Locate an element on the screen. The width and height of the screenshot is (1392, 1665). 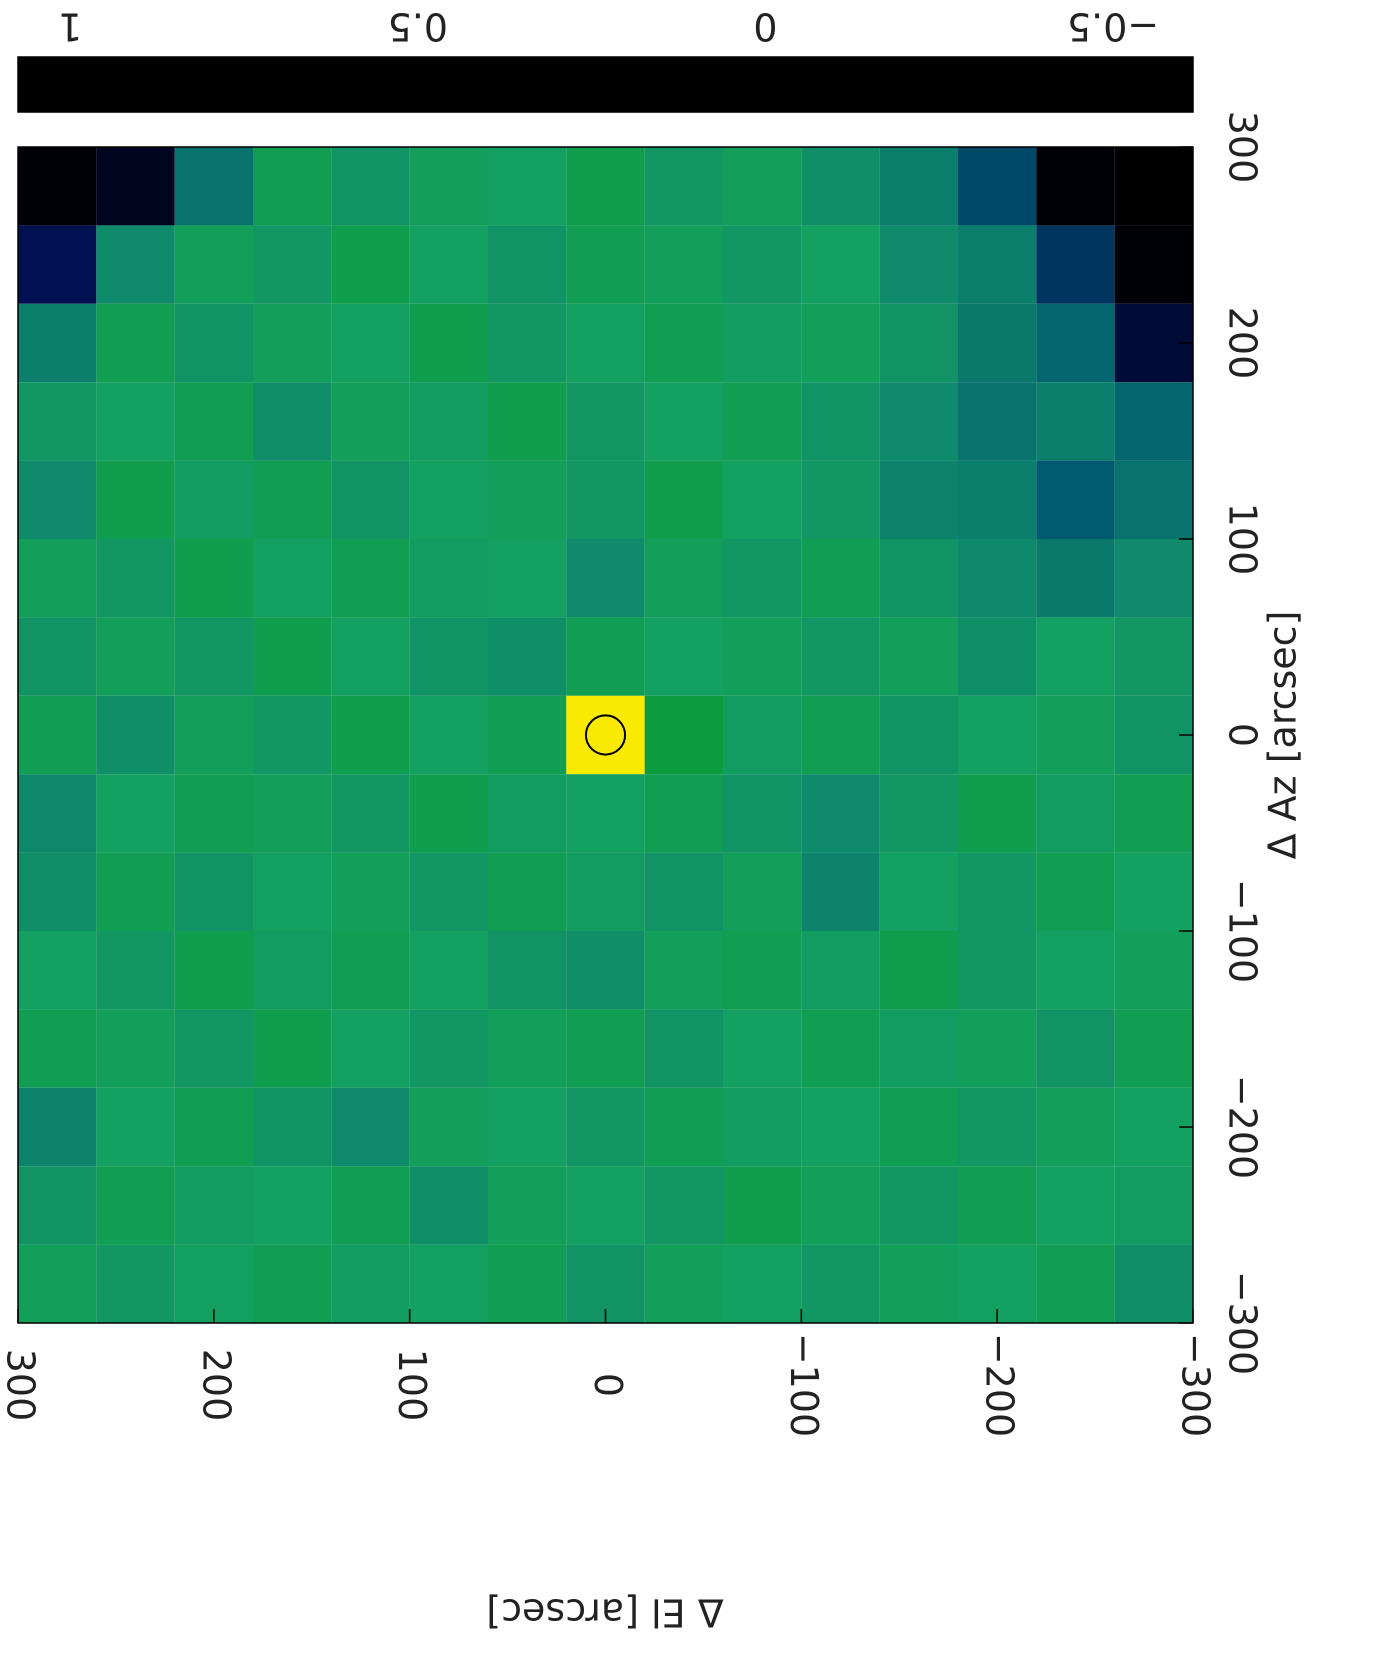
y-tick-label: −200 is located at coordinates (1243, 1127).